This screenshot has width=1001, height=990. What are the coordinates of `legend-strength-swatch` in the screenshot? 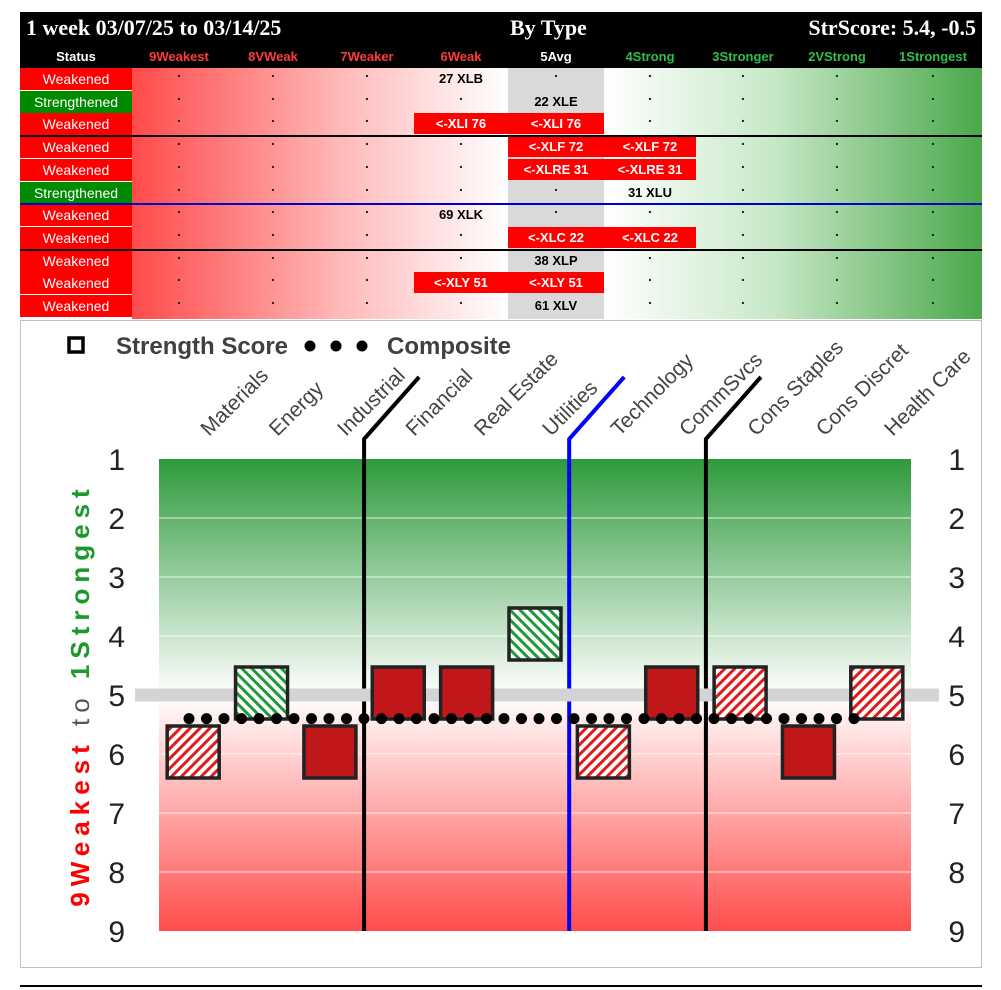 It's located at (76, 345).